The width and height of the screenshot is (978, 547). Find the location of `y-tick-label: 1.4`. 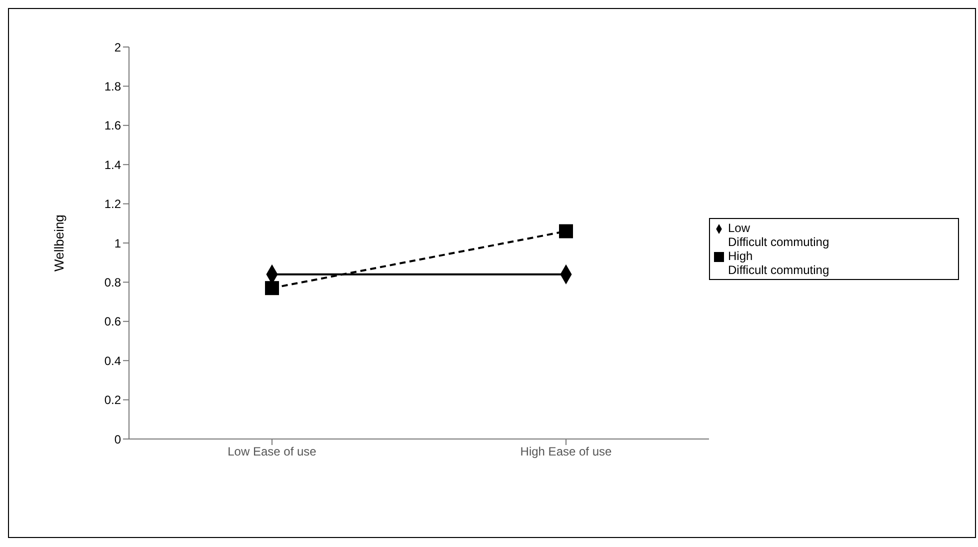

y-tick-label: 1.4 is located at coordinates (113, 165).